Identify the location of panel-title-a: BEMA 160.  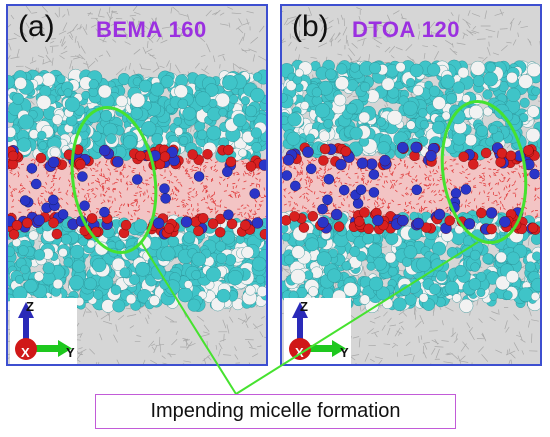
(151, 29).